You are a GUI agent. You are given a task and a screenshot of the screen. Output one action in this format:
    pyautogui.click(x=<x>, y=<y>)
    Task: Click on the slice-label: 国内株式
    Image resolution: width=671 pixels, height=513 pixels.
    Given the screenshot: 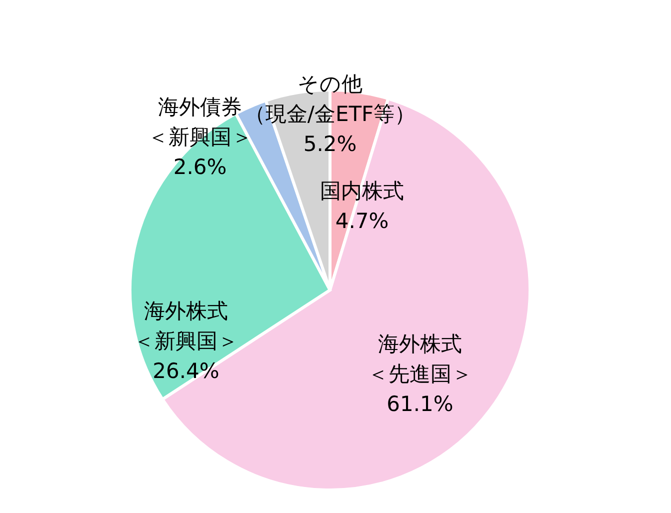 What is the action you would take?
    pyautogui.click(x=362, y=191)
    